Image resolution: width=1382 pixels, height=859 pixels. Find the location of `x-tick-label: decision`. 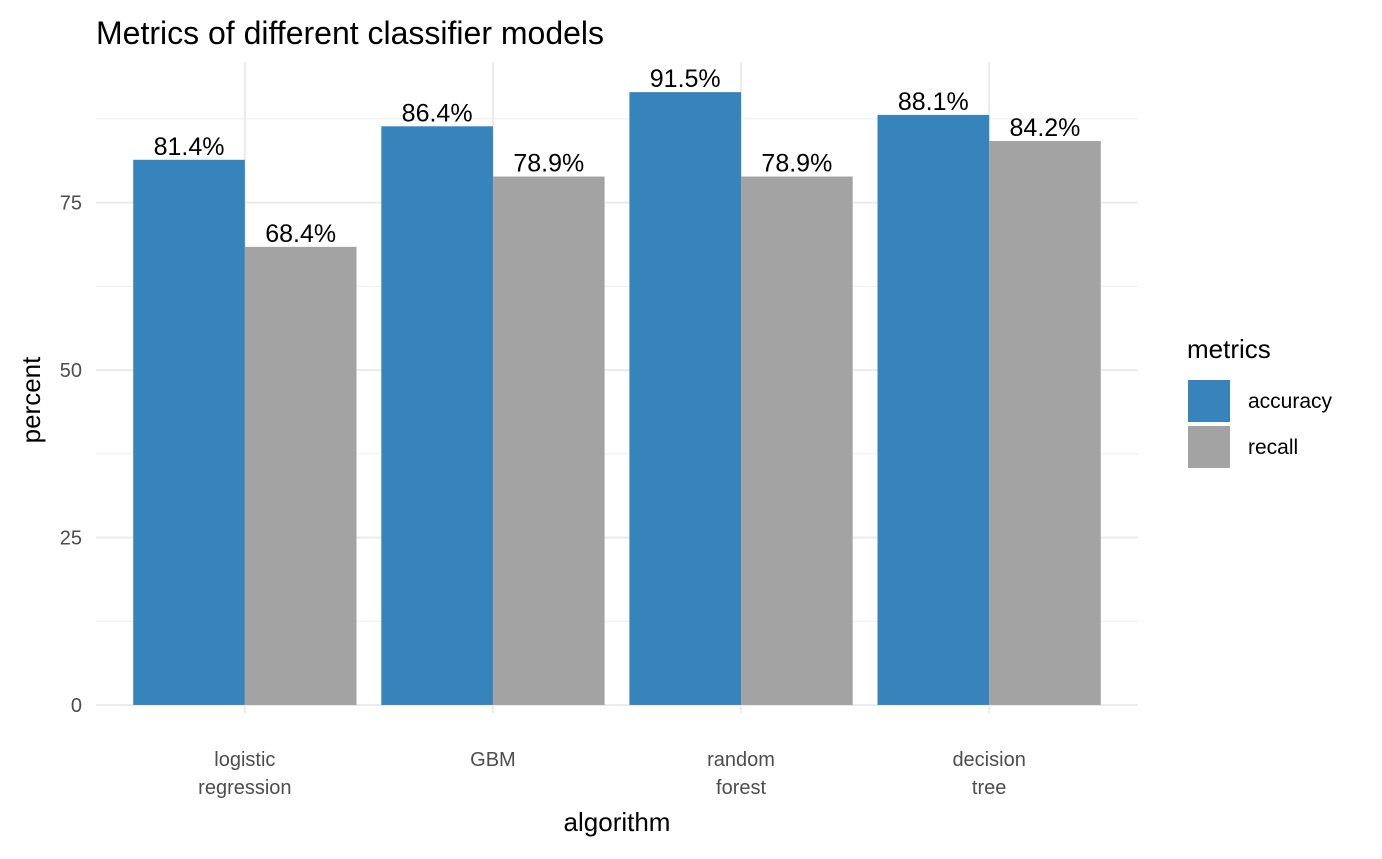

x-tick-label: decision is located at coordinates (988, 760).